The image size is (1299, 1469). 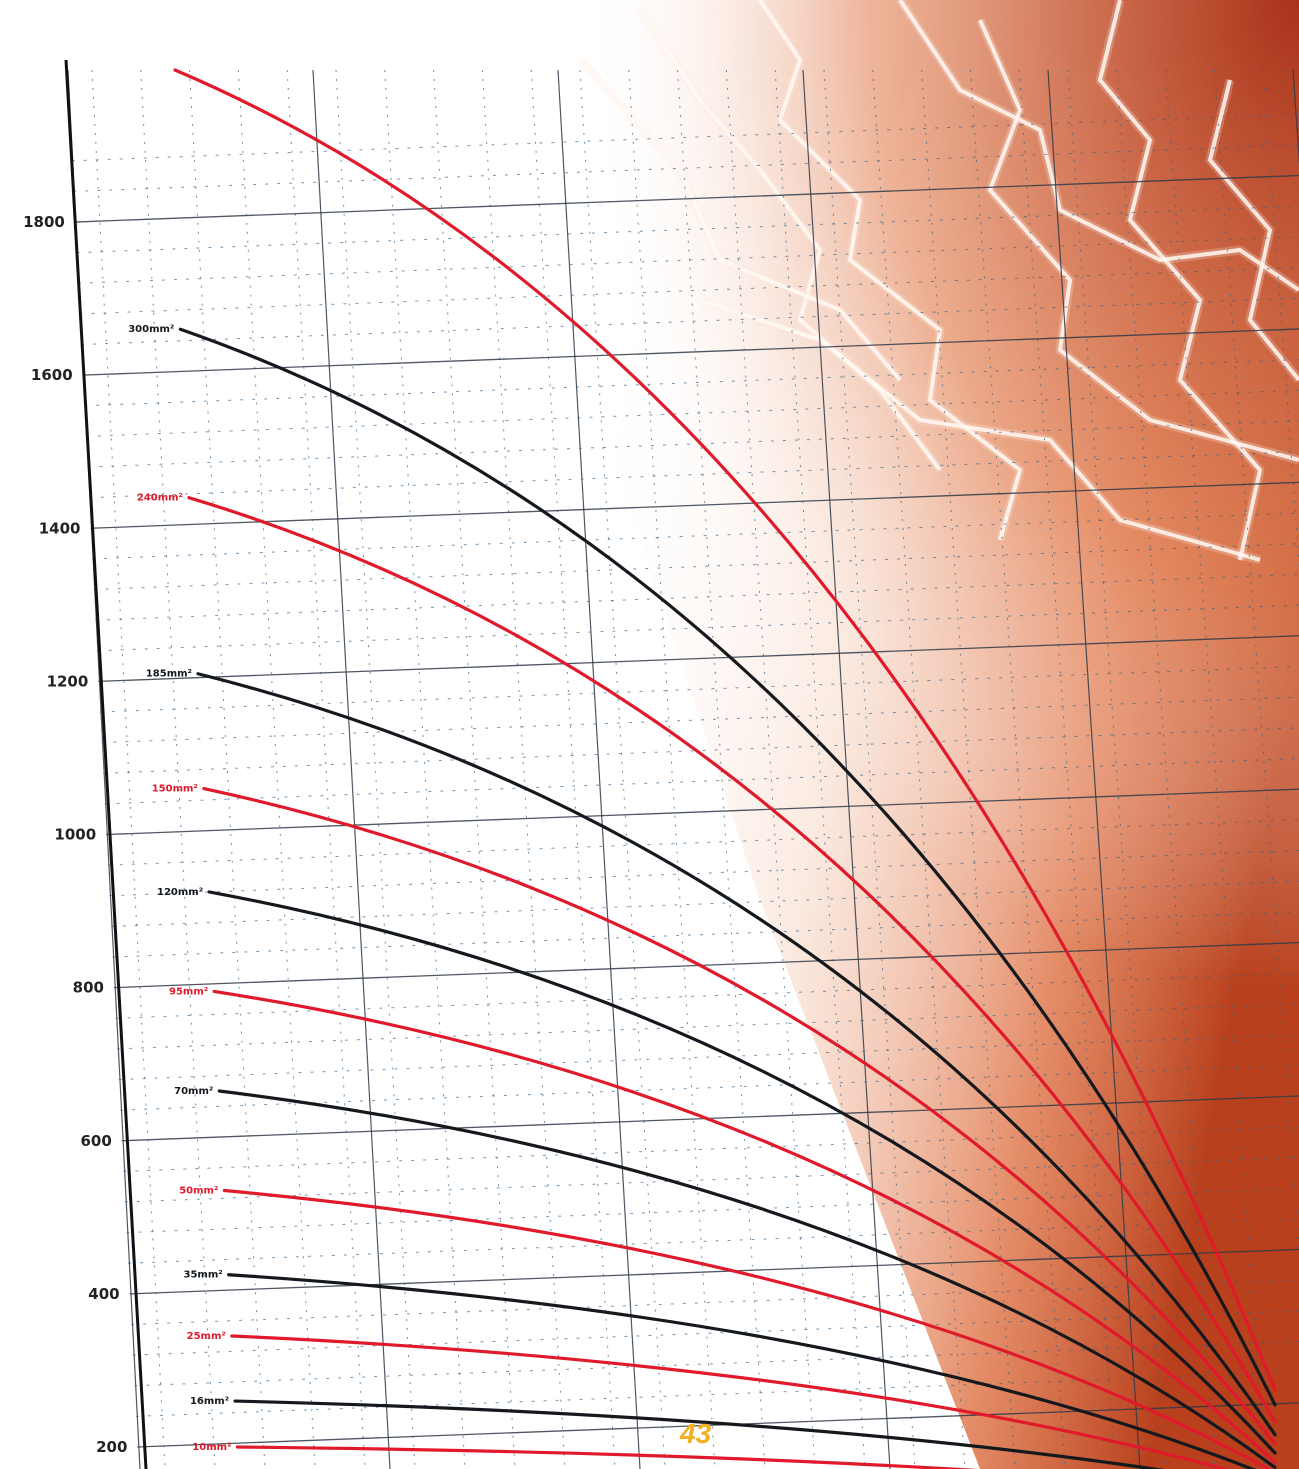 I want to click on series-label: 25mm², so click(x=206, y=1336).